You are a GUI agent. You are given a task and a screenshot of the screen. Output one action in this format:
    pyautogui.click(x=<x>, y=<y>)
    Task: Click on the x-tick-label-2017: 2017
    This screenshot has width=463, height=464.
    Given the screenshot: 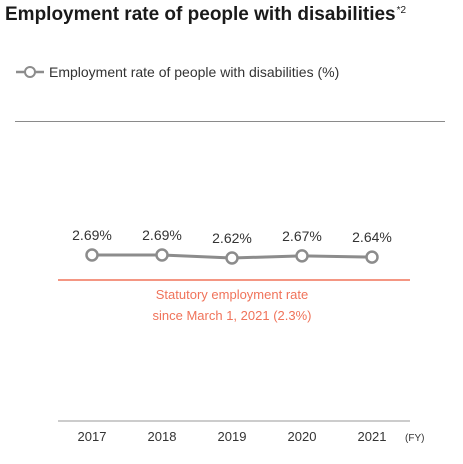 What is the action you would take?
    pyautogui.click(x=92, y=436)
    